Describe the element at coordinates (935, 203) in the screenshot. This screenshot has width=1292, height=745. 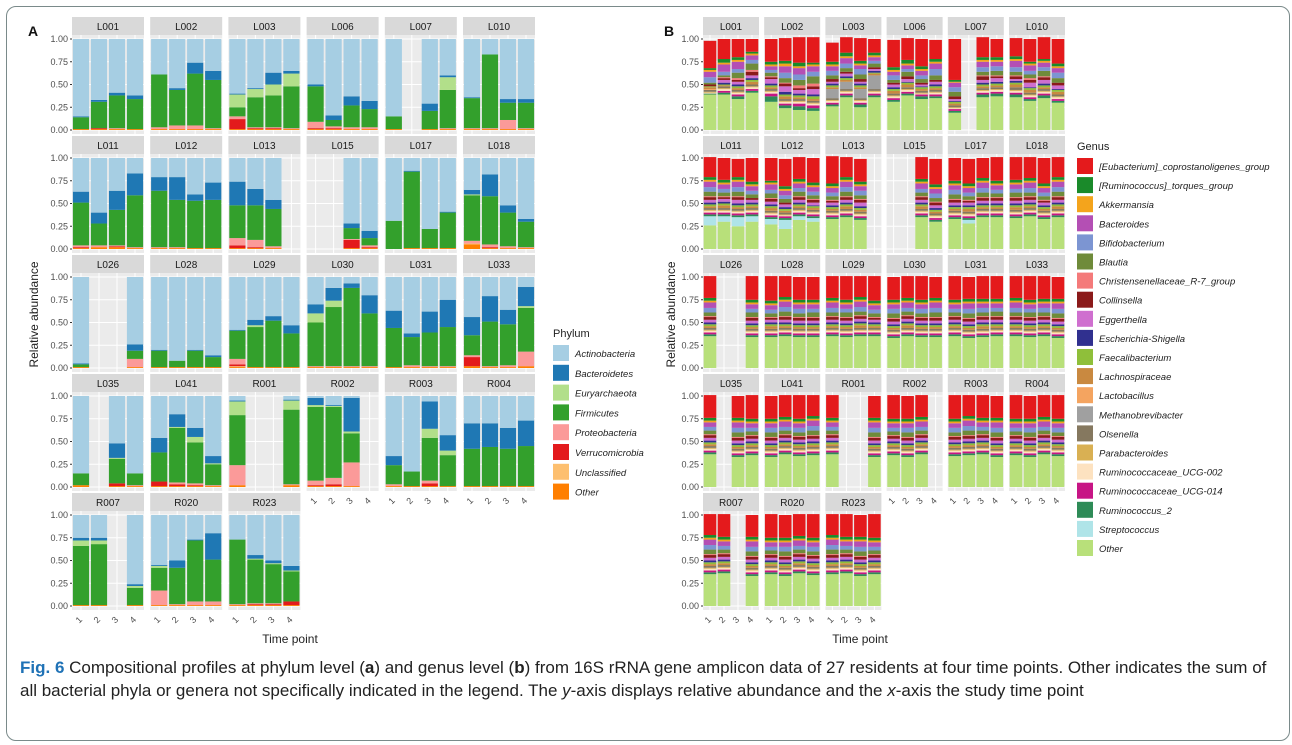
I see `bar-L015-t4` at that location.